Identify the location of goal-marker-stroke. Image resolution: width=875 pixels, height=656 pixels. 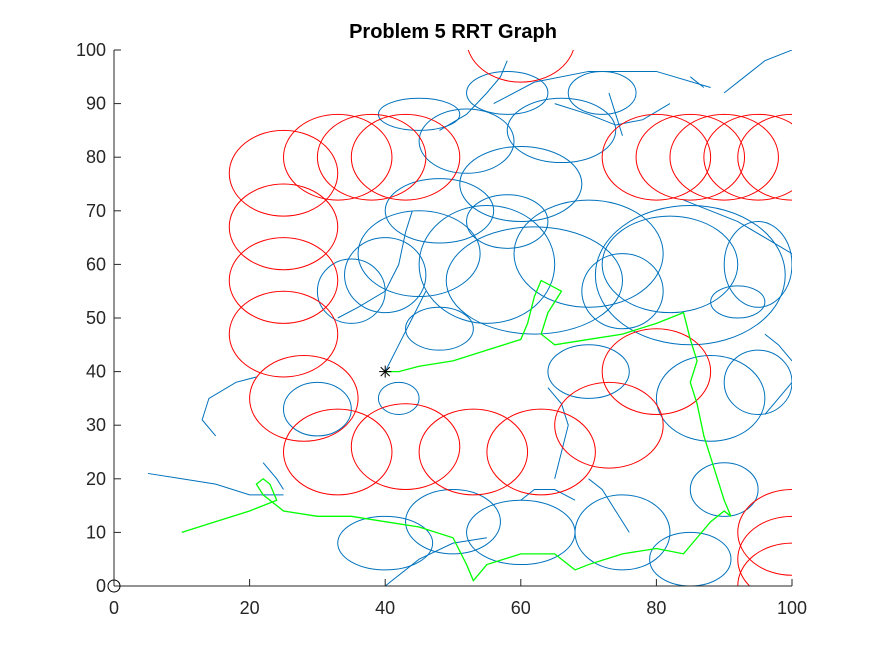
(385, 371).